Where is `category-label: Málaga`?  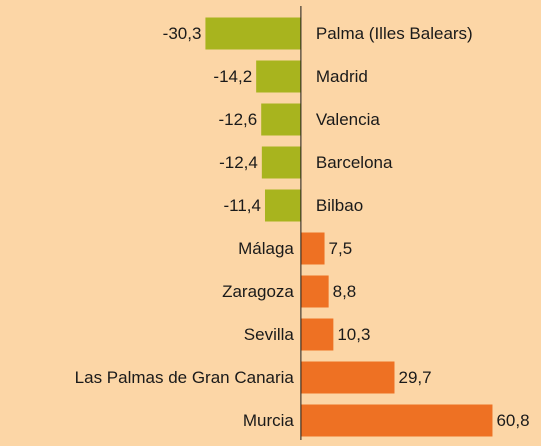 category-label: Málaga is located at coordinates (266, 248).